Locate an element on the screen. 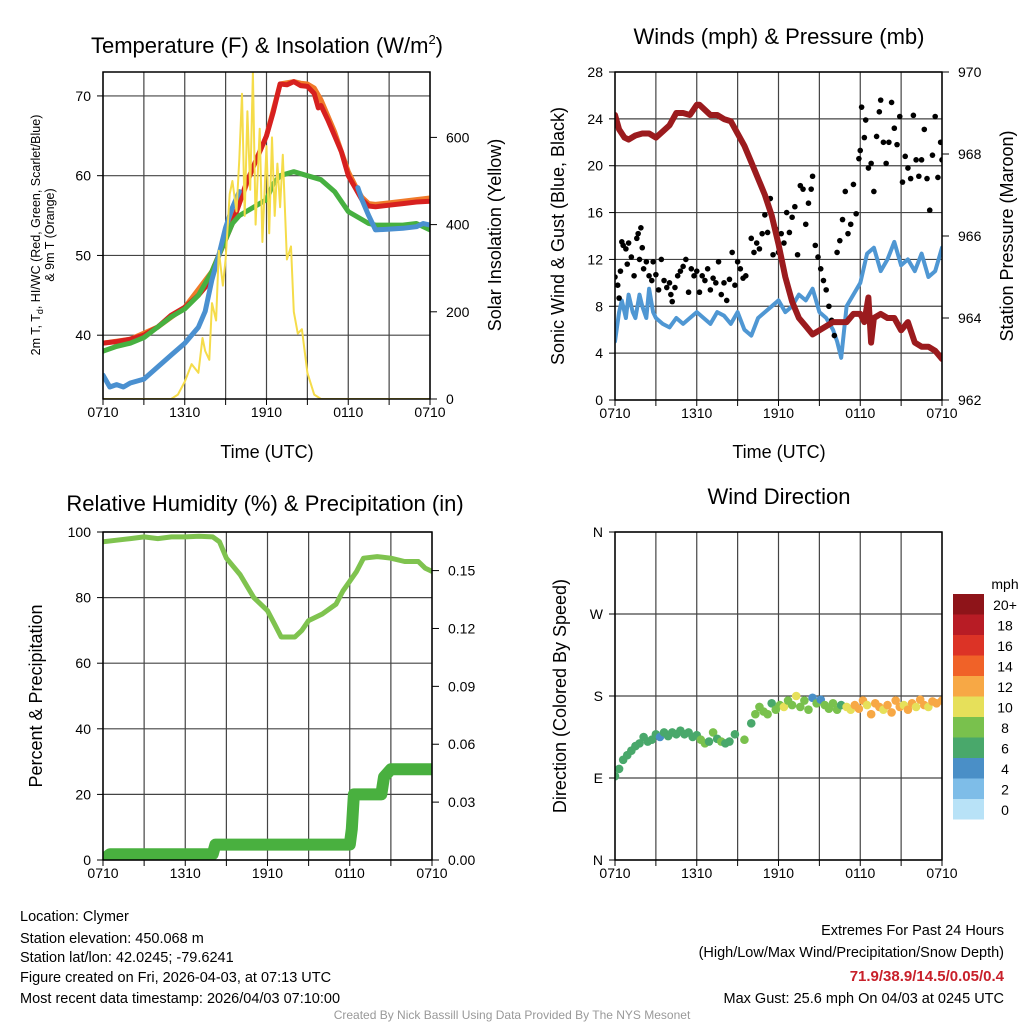 The height and width of the screenshot is (1024, 1024). y-tick-label: 100 is located at coordinates (80, 532).